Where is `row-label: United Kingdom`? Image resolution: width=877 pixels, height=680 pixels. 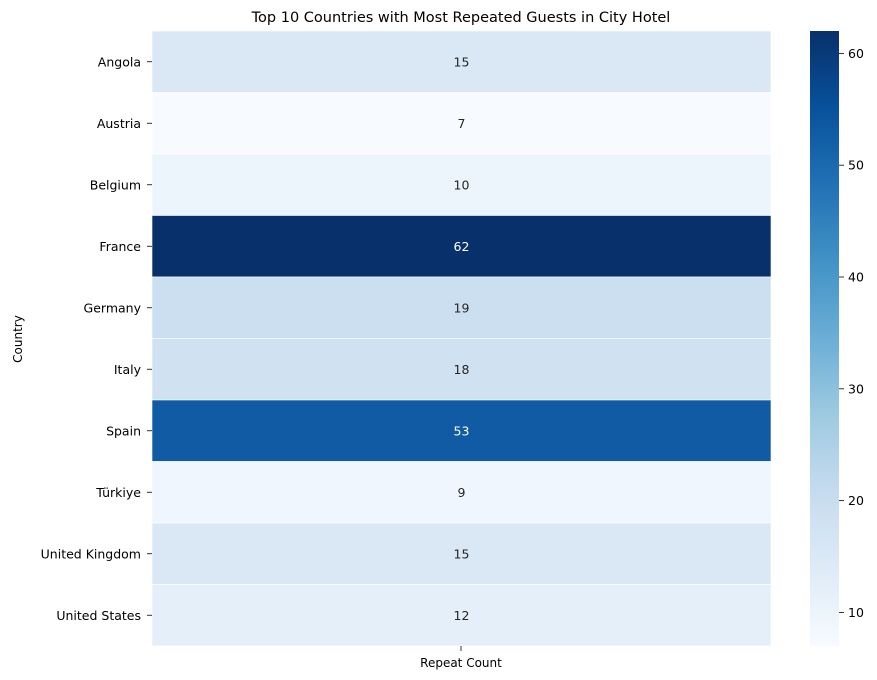 row-label: United Kingdom is located at coordinates (91, 553).